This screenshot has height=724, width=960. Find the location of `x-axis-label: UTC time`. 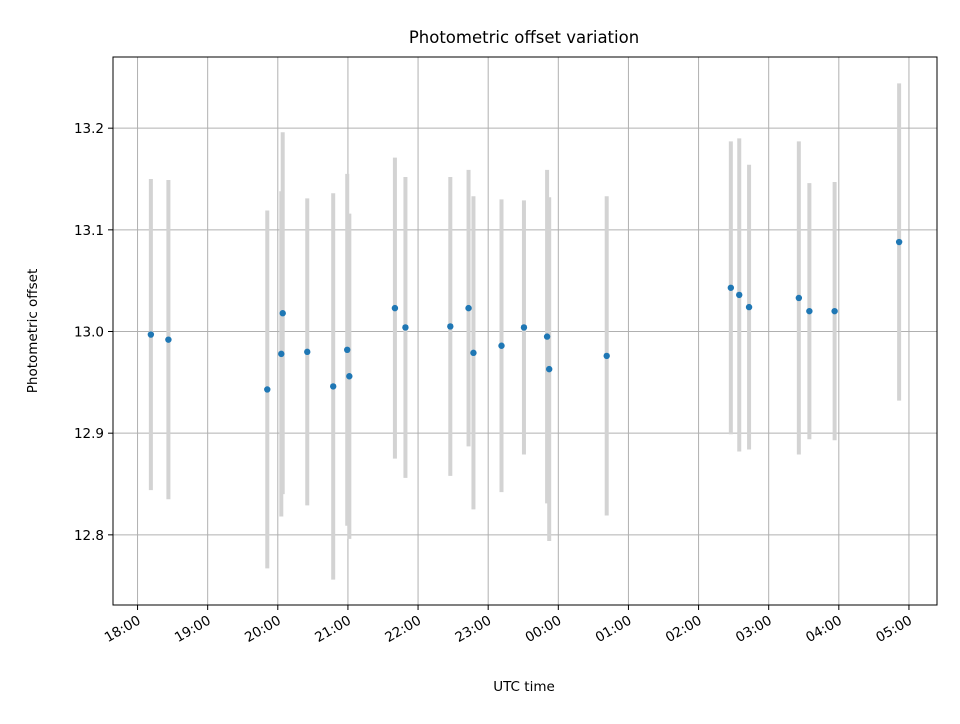

x-axis-label: UTC time is located at coordinates (524, 687).